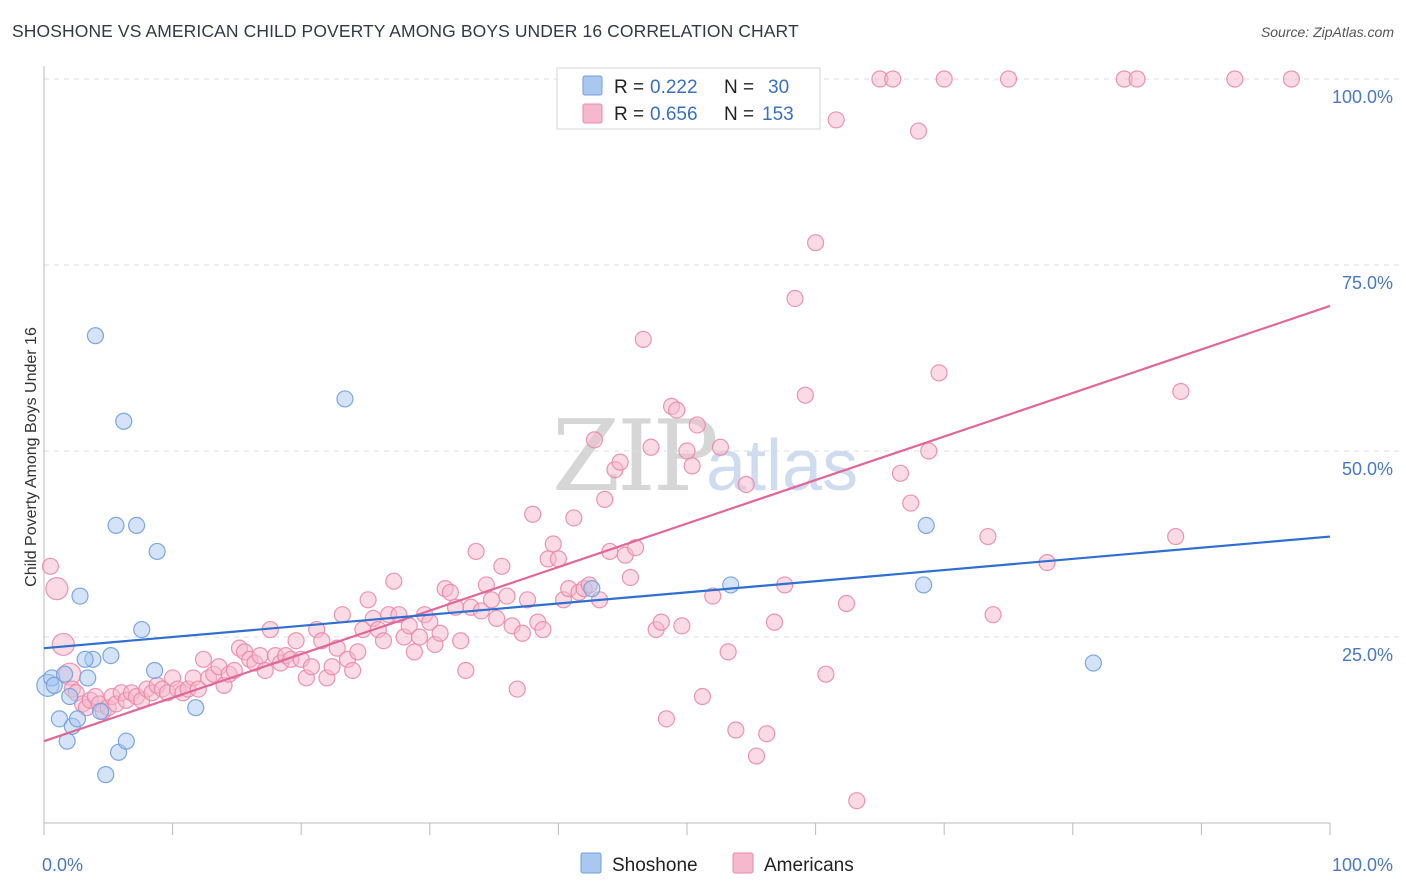 This screenshot has width=1406, height=892. Describe the element at coordinates (778, 87) in the screenshot. I see `legend-n-value-shoshone: 30` at that location.